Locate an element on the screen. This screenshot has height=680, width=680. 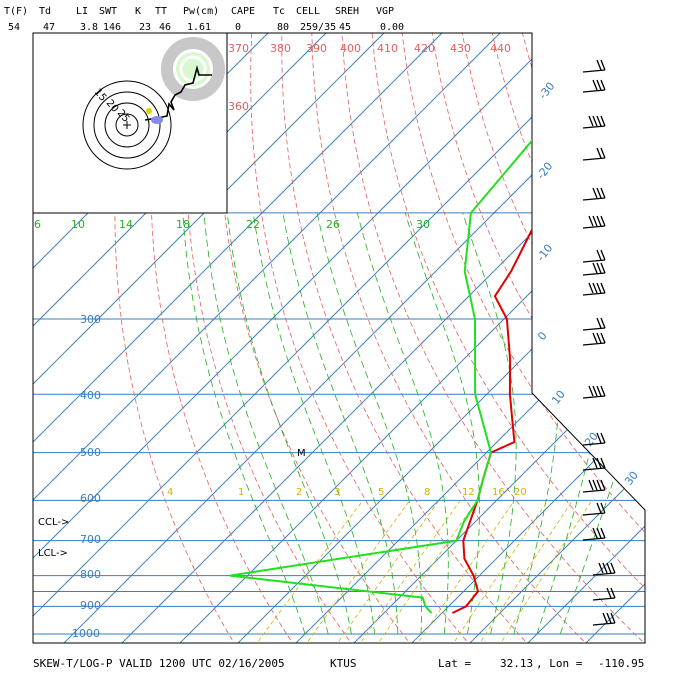
pressure-label-600: 600 is located at coordinates (90, 498).